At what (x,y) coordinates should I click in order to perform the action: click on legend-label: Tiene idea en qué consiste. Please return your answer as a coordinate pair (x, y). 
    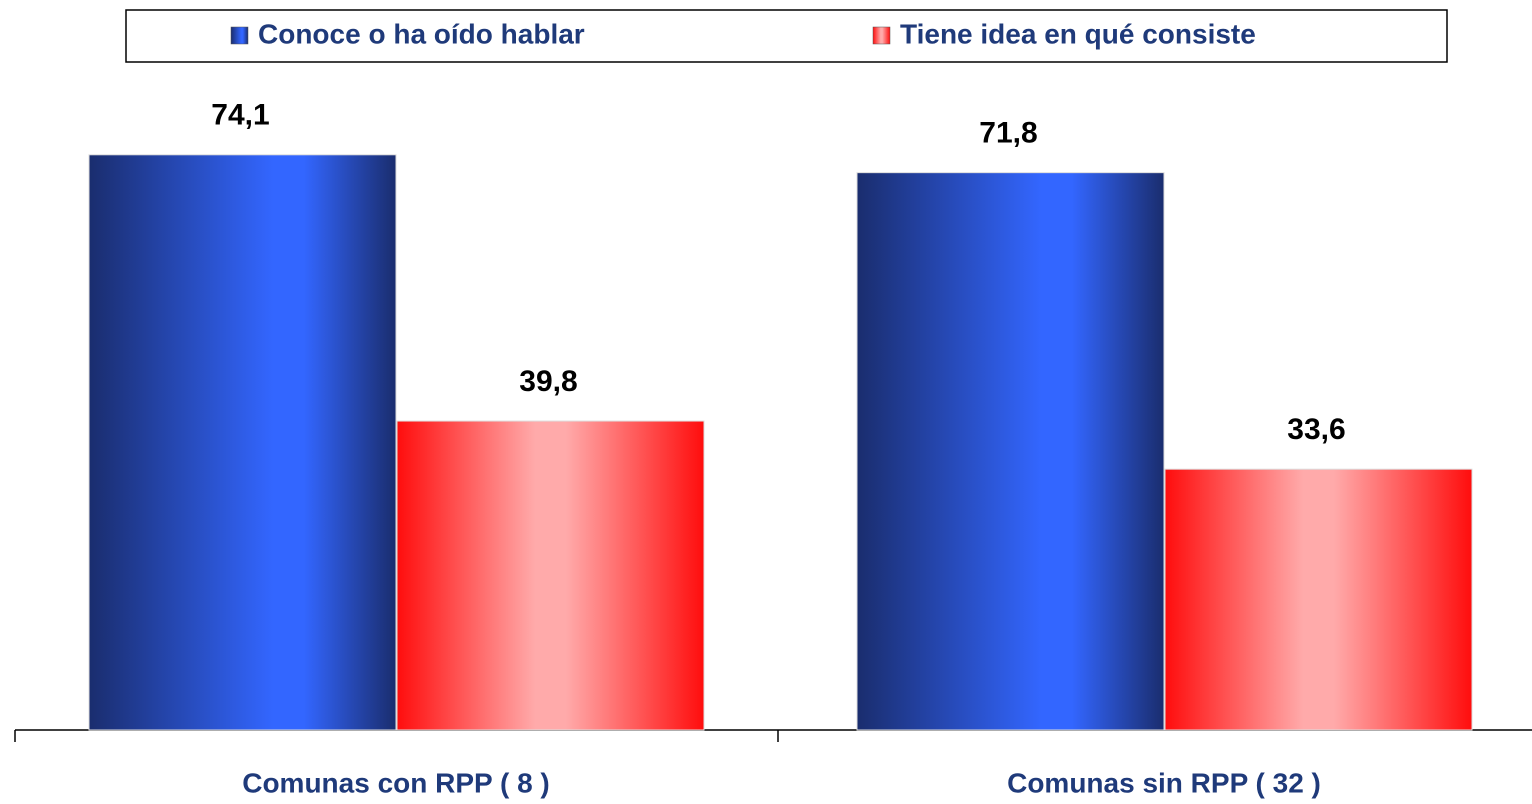
    Looking at the image, I should click on (1078, 33).